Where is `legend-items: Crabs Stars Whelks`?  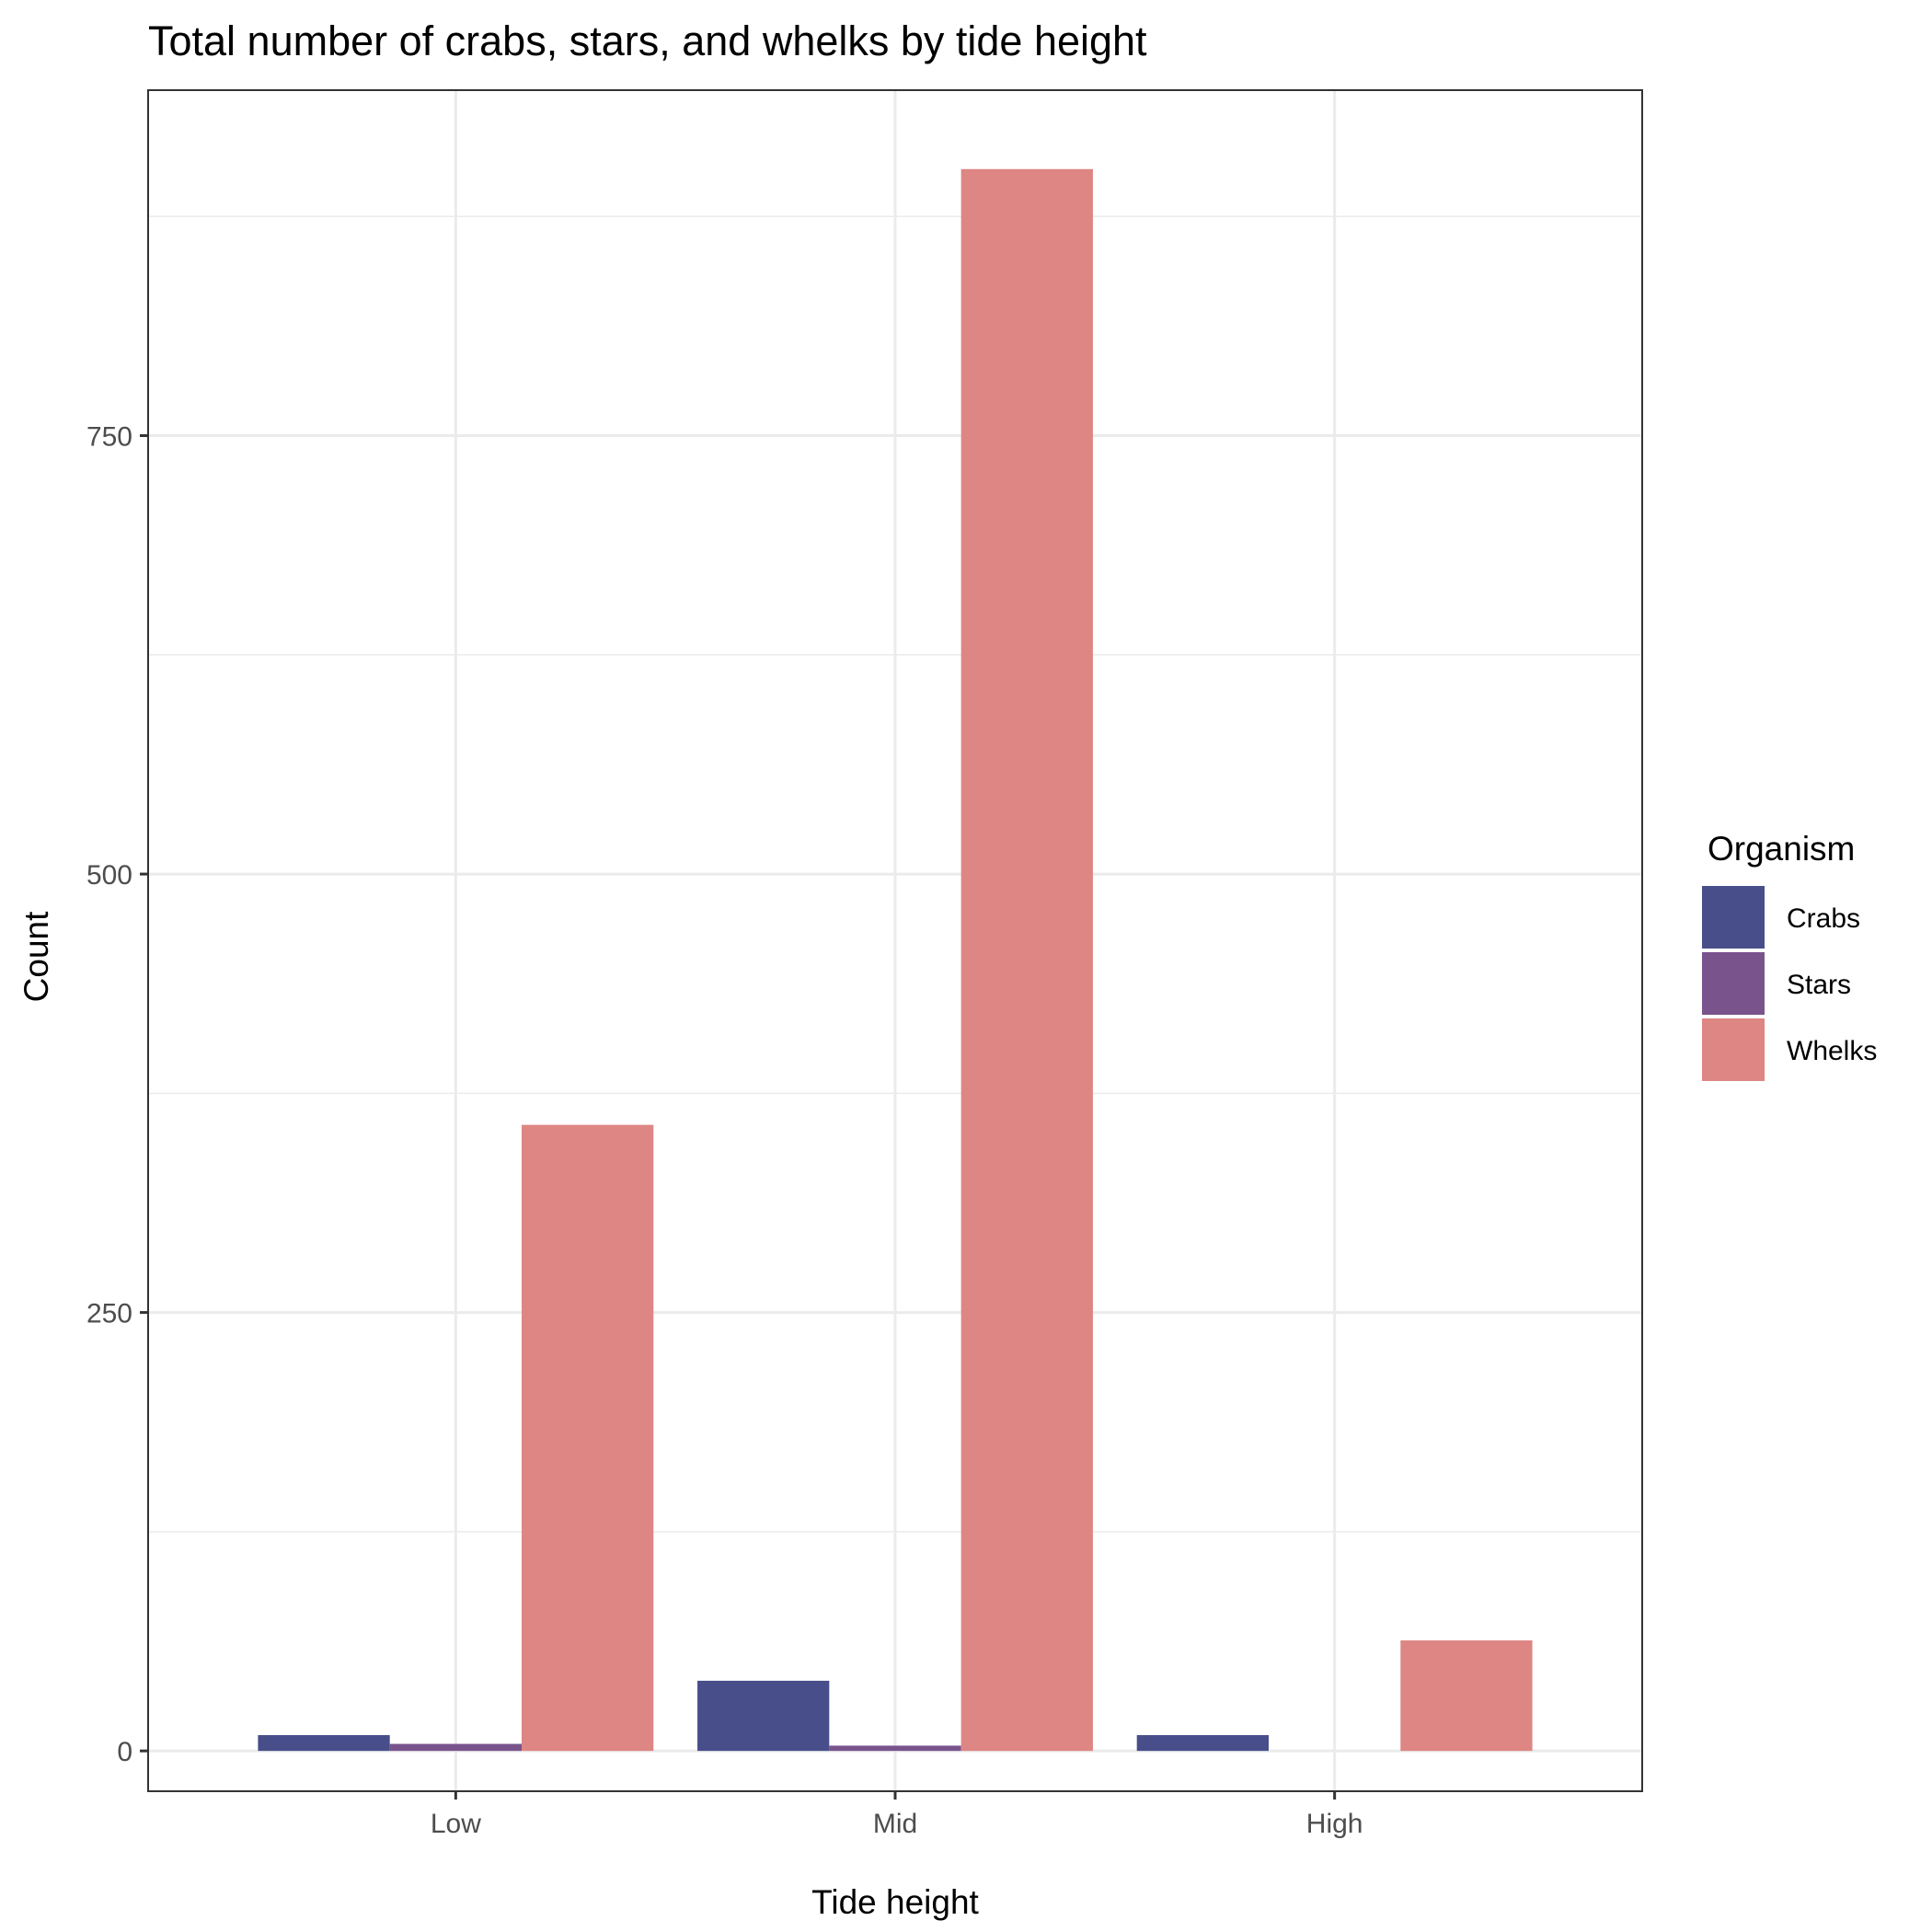
legend-items: Crabs Stars Whelks is located at coordinates (1789, 983).